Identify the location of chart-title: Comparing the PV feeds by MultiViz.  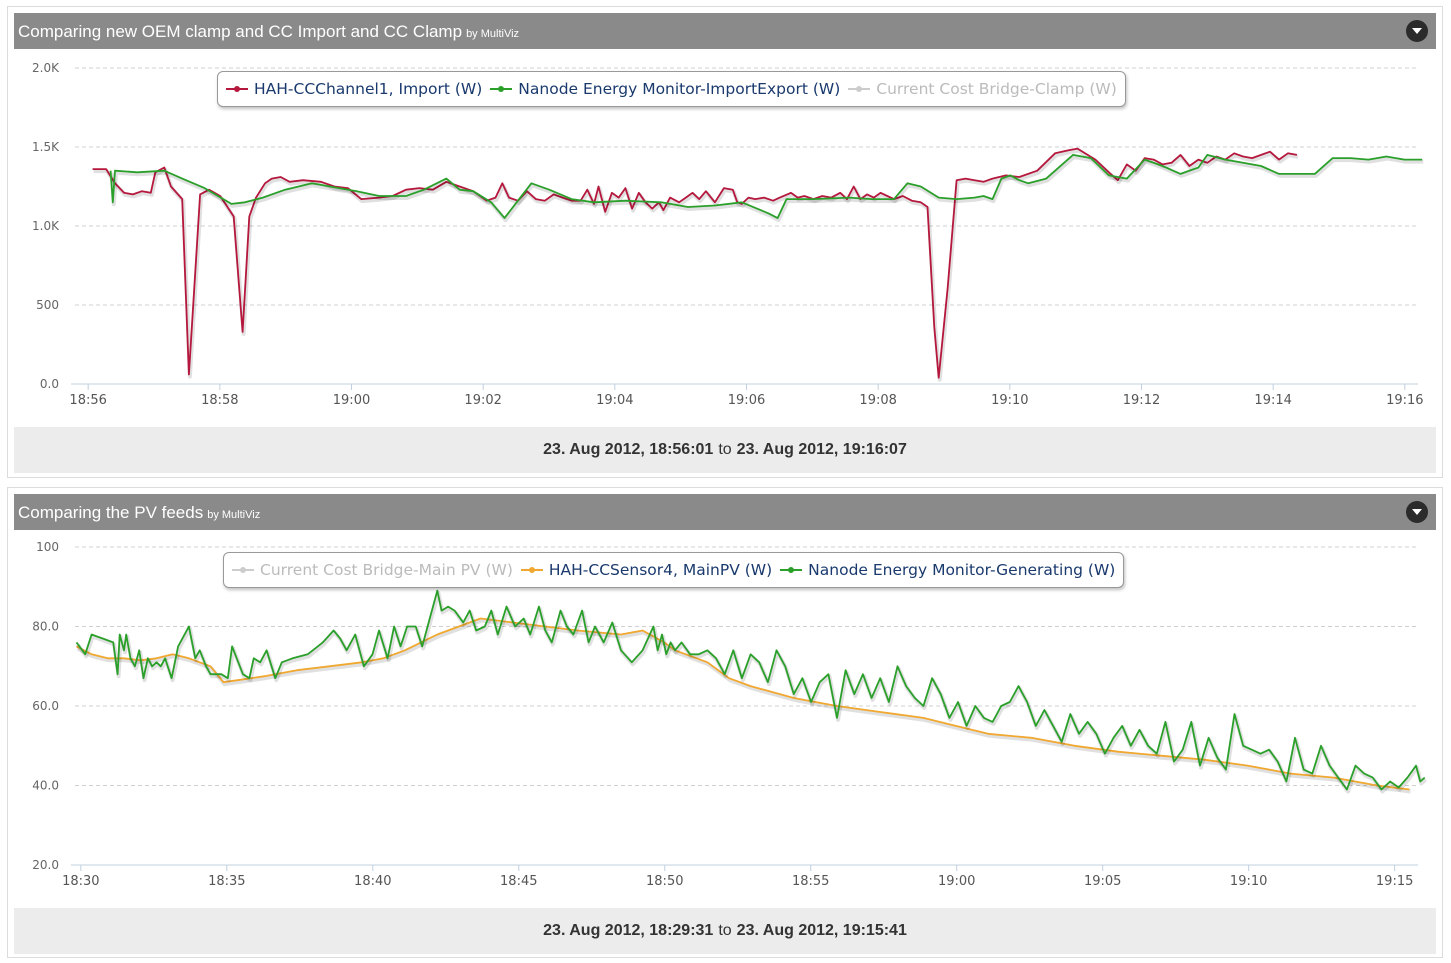
(139, 512).